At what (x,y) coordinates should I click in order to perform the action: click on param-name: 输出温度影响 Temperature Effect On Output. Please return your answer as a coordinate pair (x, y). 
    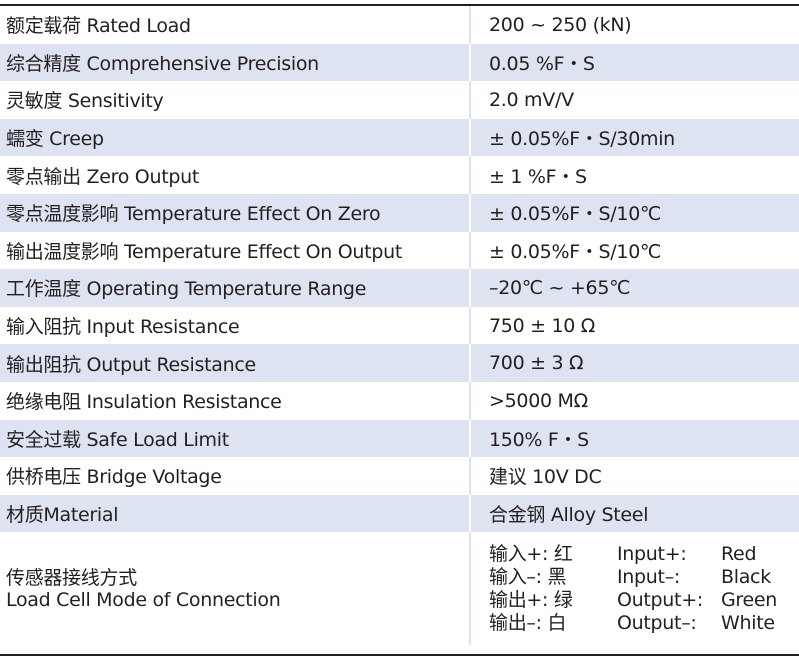
    Looking at the image, I should click on (204, 251).